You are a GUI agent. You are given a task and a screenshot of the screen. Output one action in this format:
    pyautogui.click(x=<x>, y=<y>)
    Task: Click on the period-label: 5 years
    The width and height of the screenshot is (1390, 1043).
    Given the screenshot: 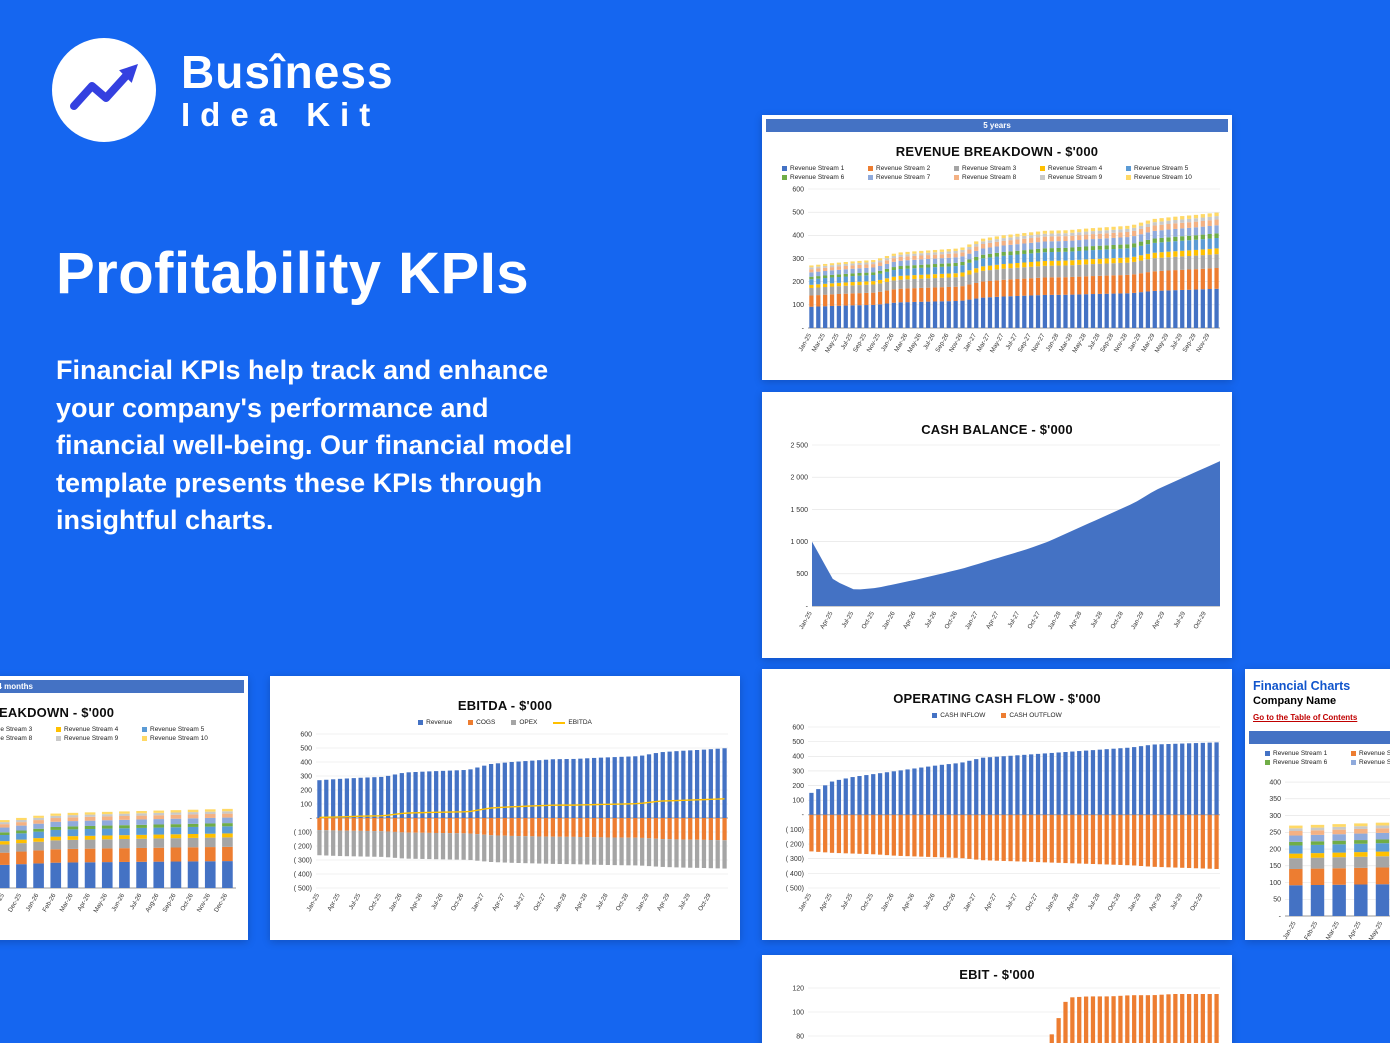 What is the action you would take?
    pyautogui.click(x=997, y=125)
    